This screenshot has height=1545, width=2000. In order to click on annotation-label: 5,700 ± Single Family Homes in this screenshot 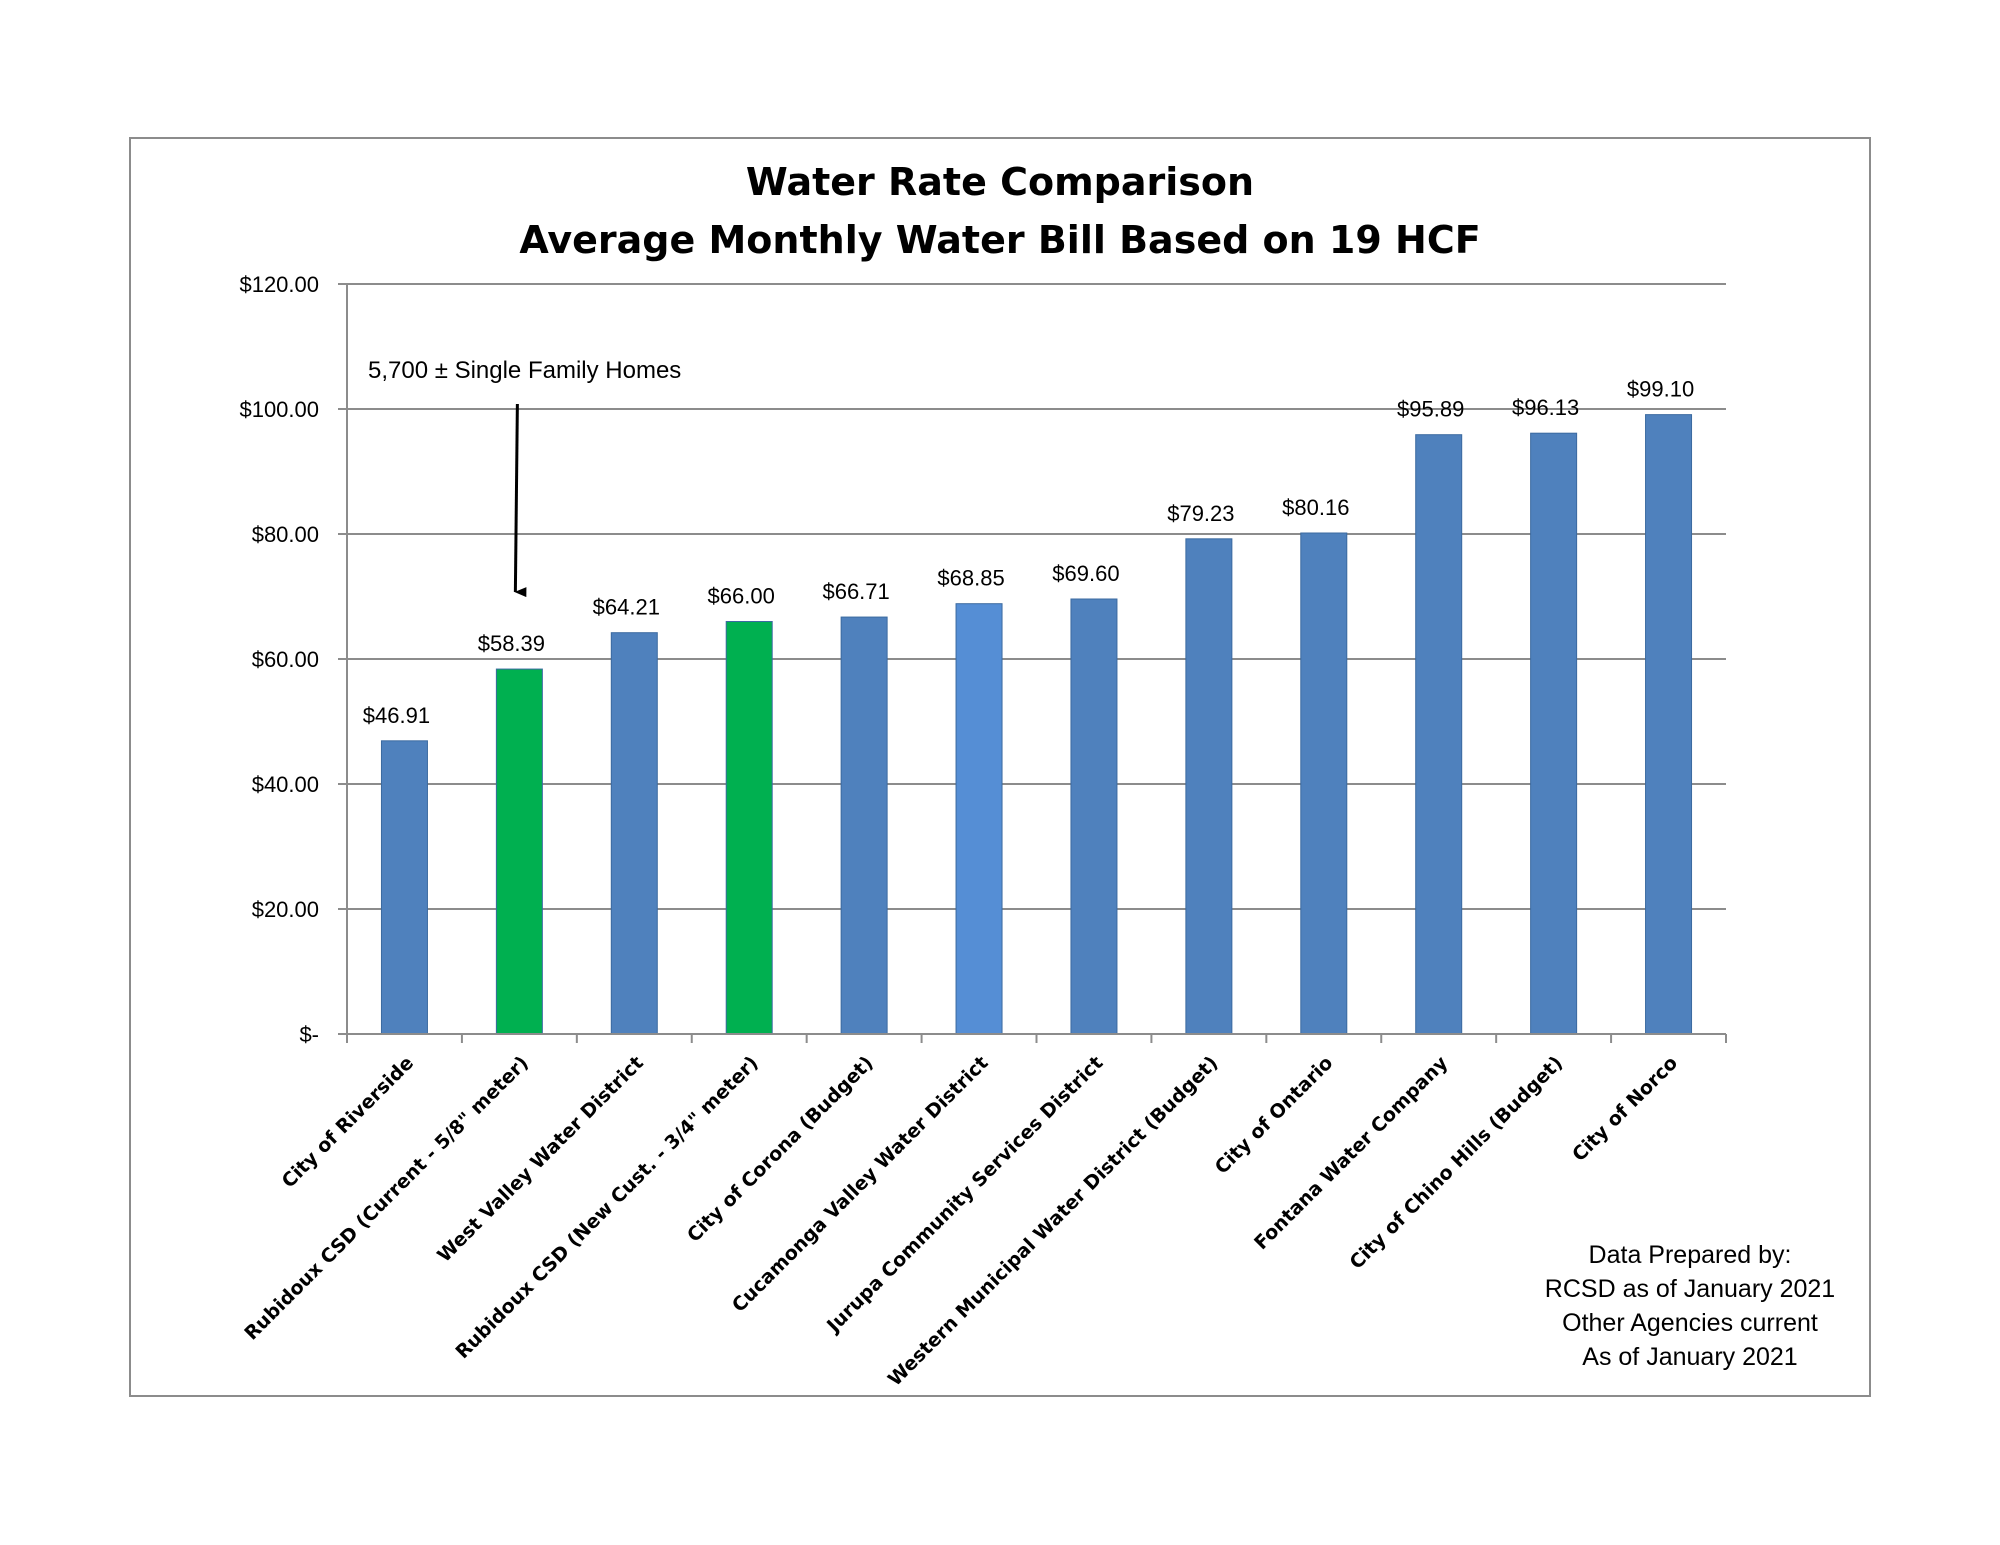, I will do `click(524, 370)`.